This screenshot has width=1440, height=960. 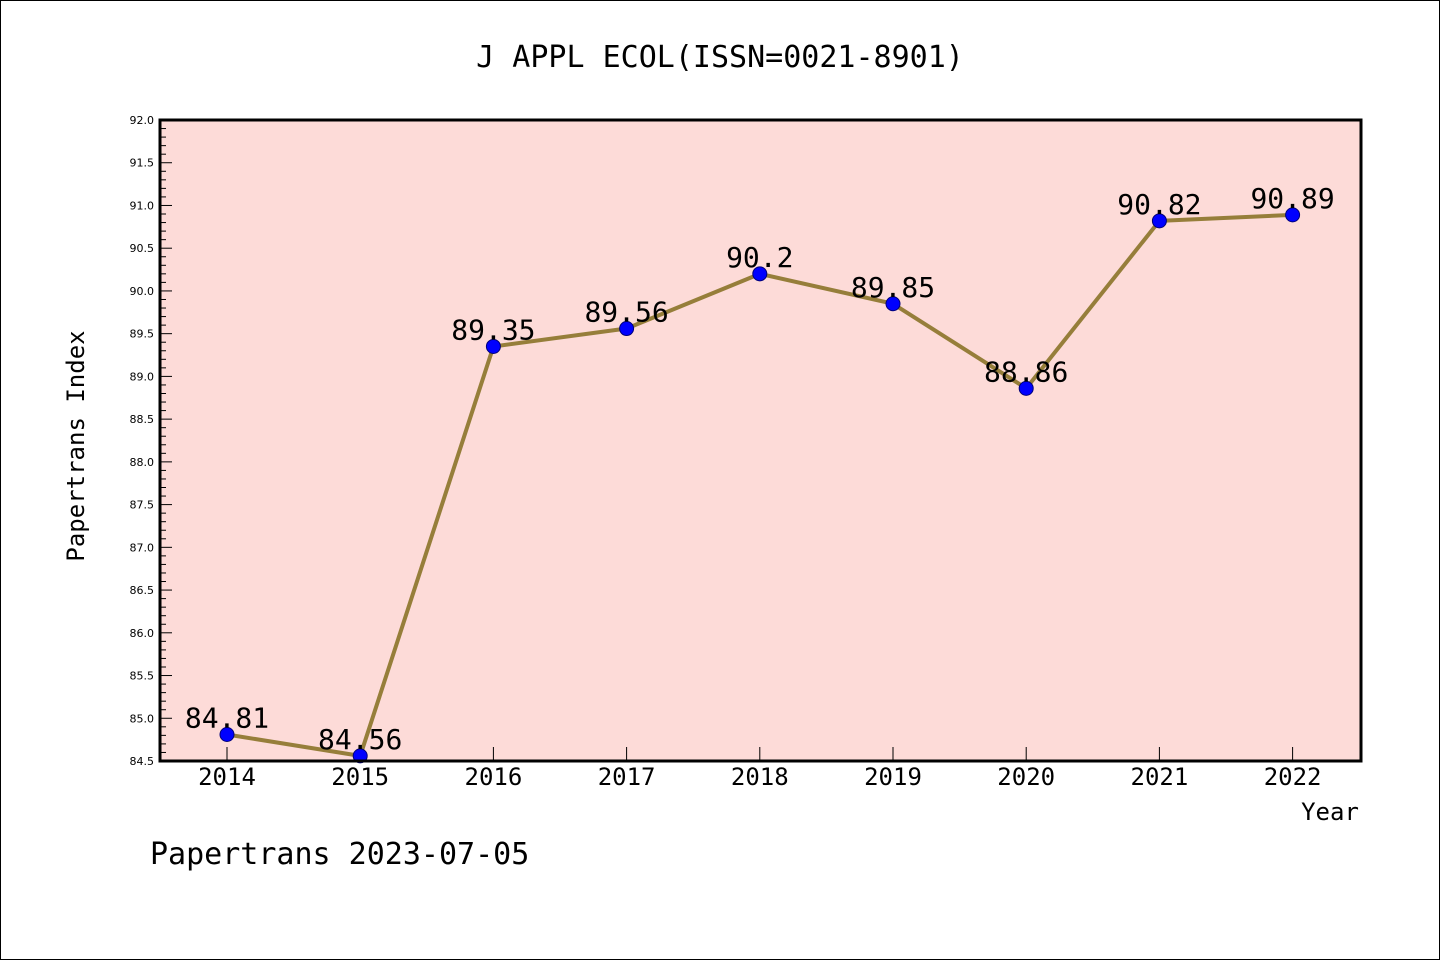 What do you see at coordinates (1293, 777) in the screenshot?
I see `x-tick-label: 2022` at bounding box center [1293, 777].